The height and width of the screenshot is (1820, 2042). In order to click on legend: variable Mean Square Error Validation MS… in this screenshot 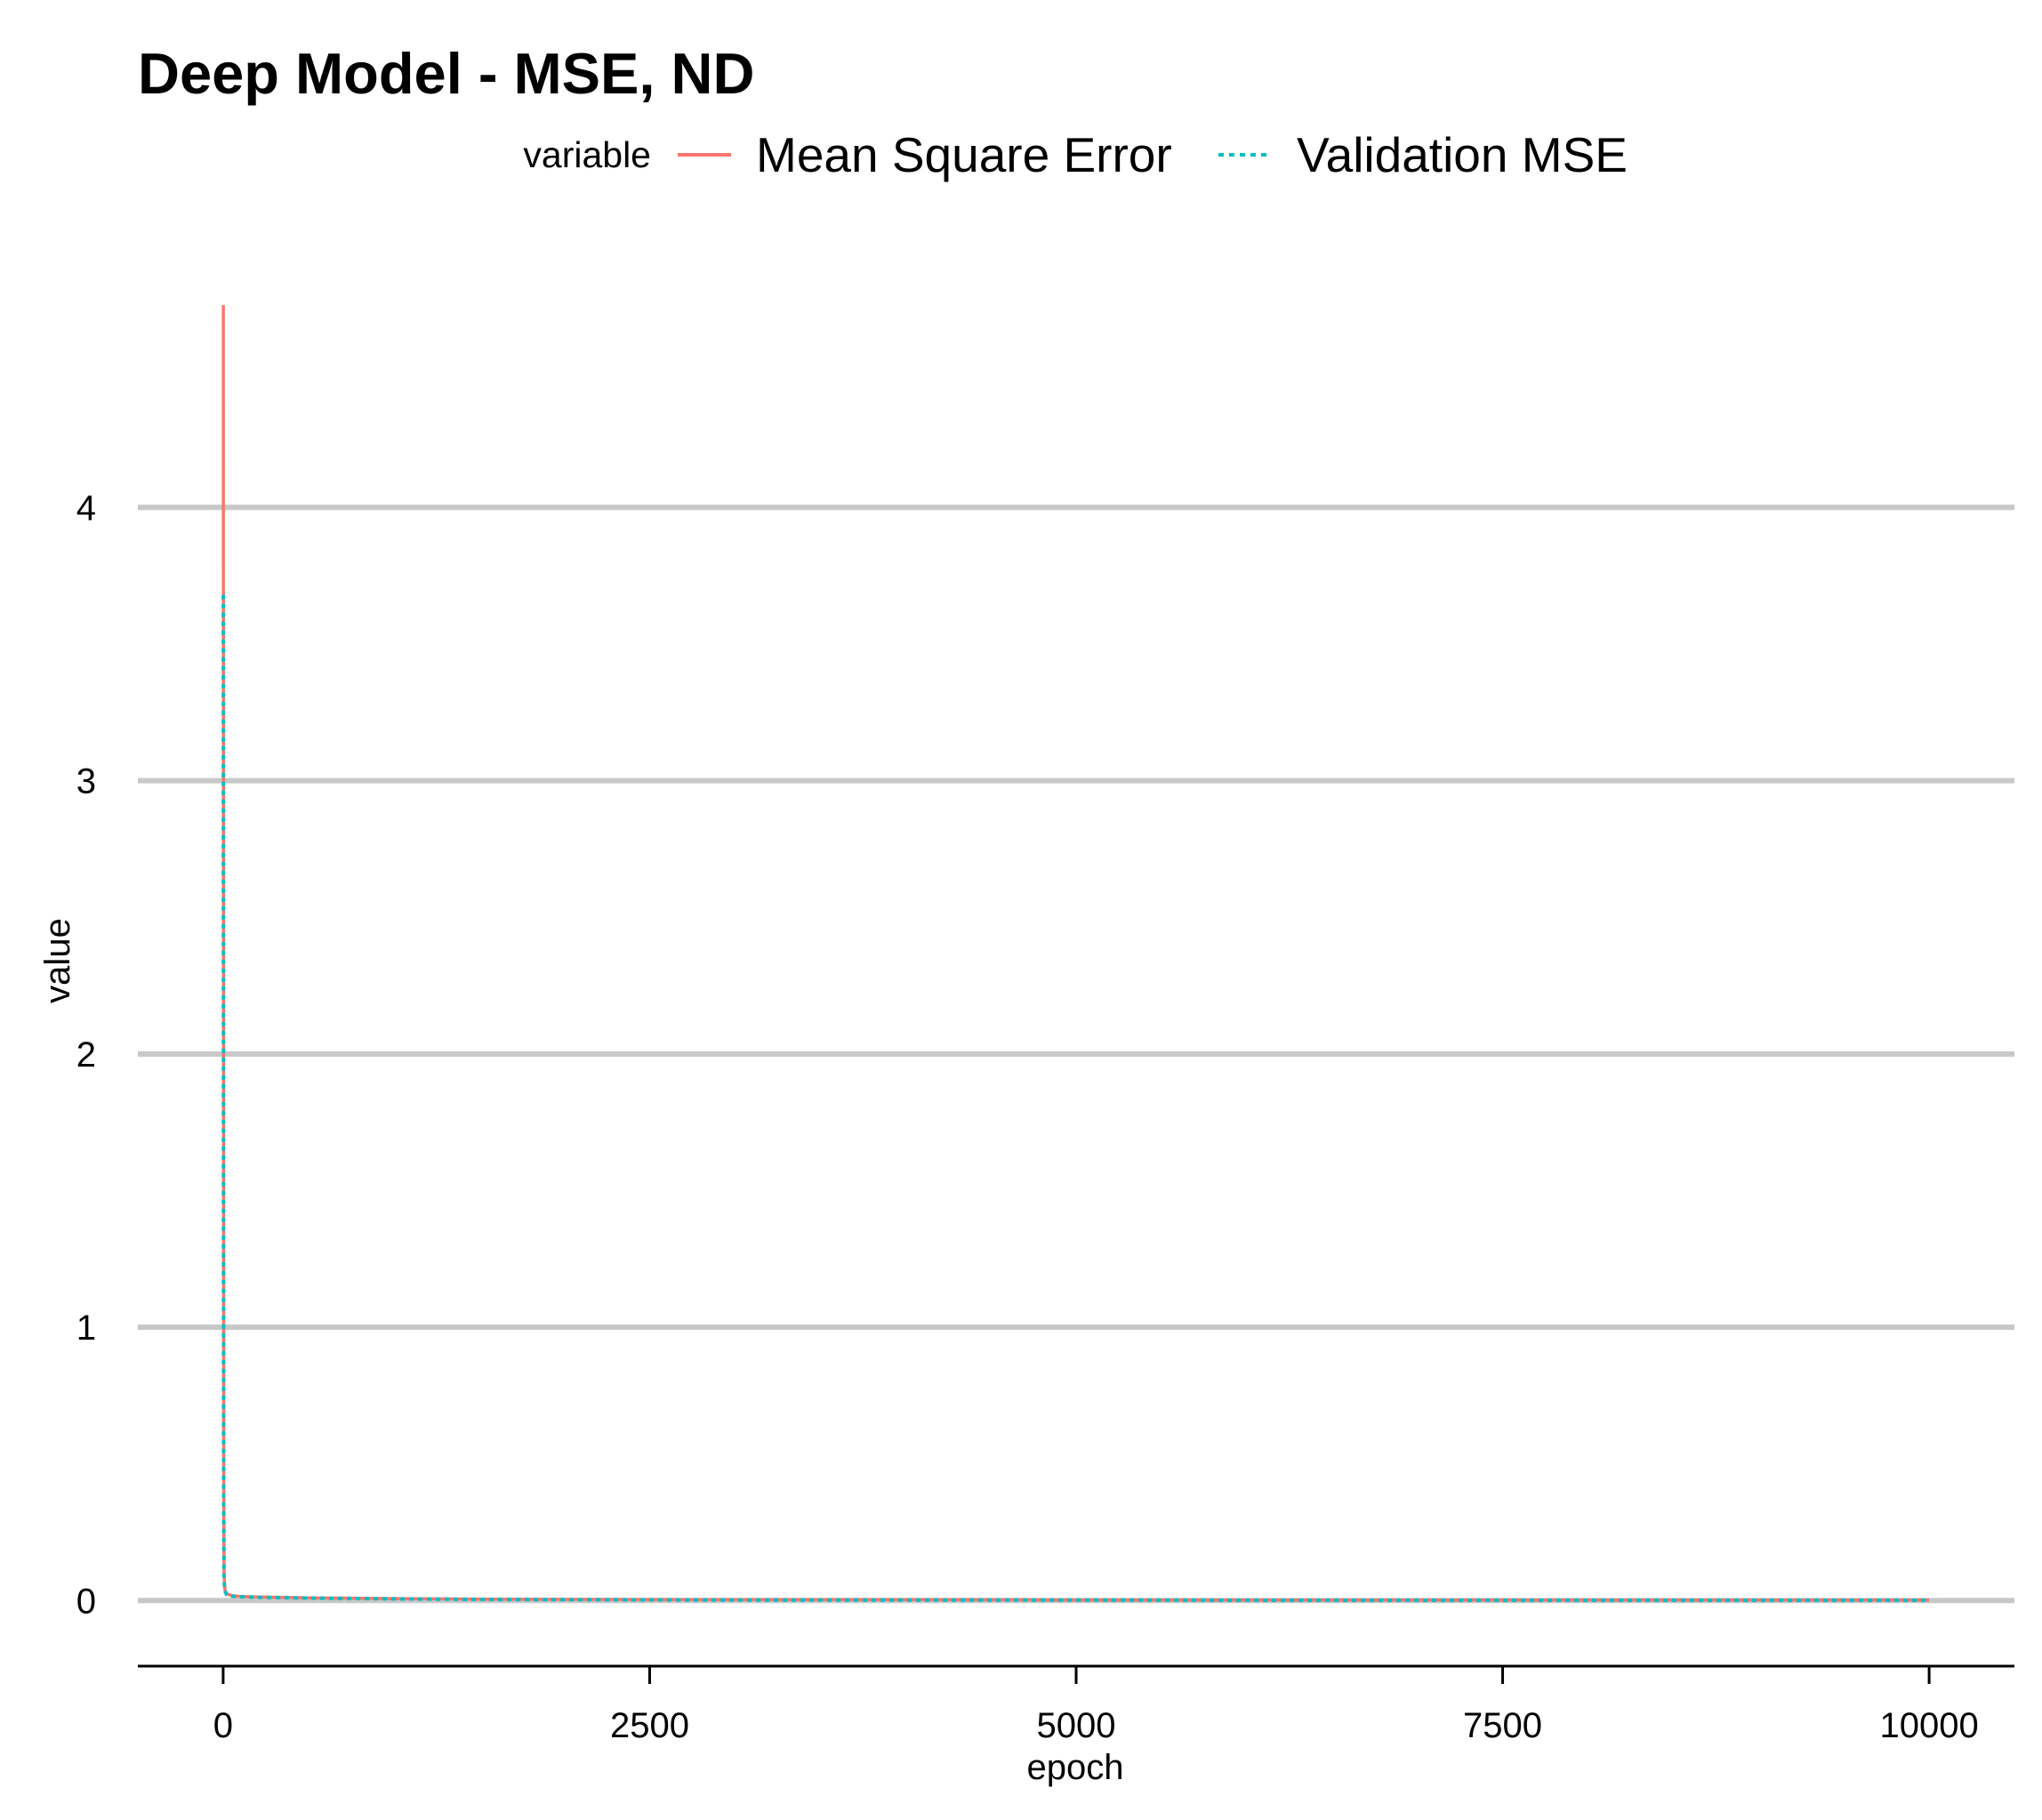, I will do `click(1075, 154)`.